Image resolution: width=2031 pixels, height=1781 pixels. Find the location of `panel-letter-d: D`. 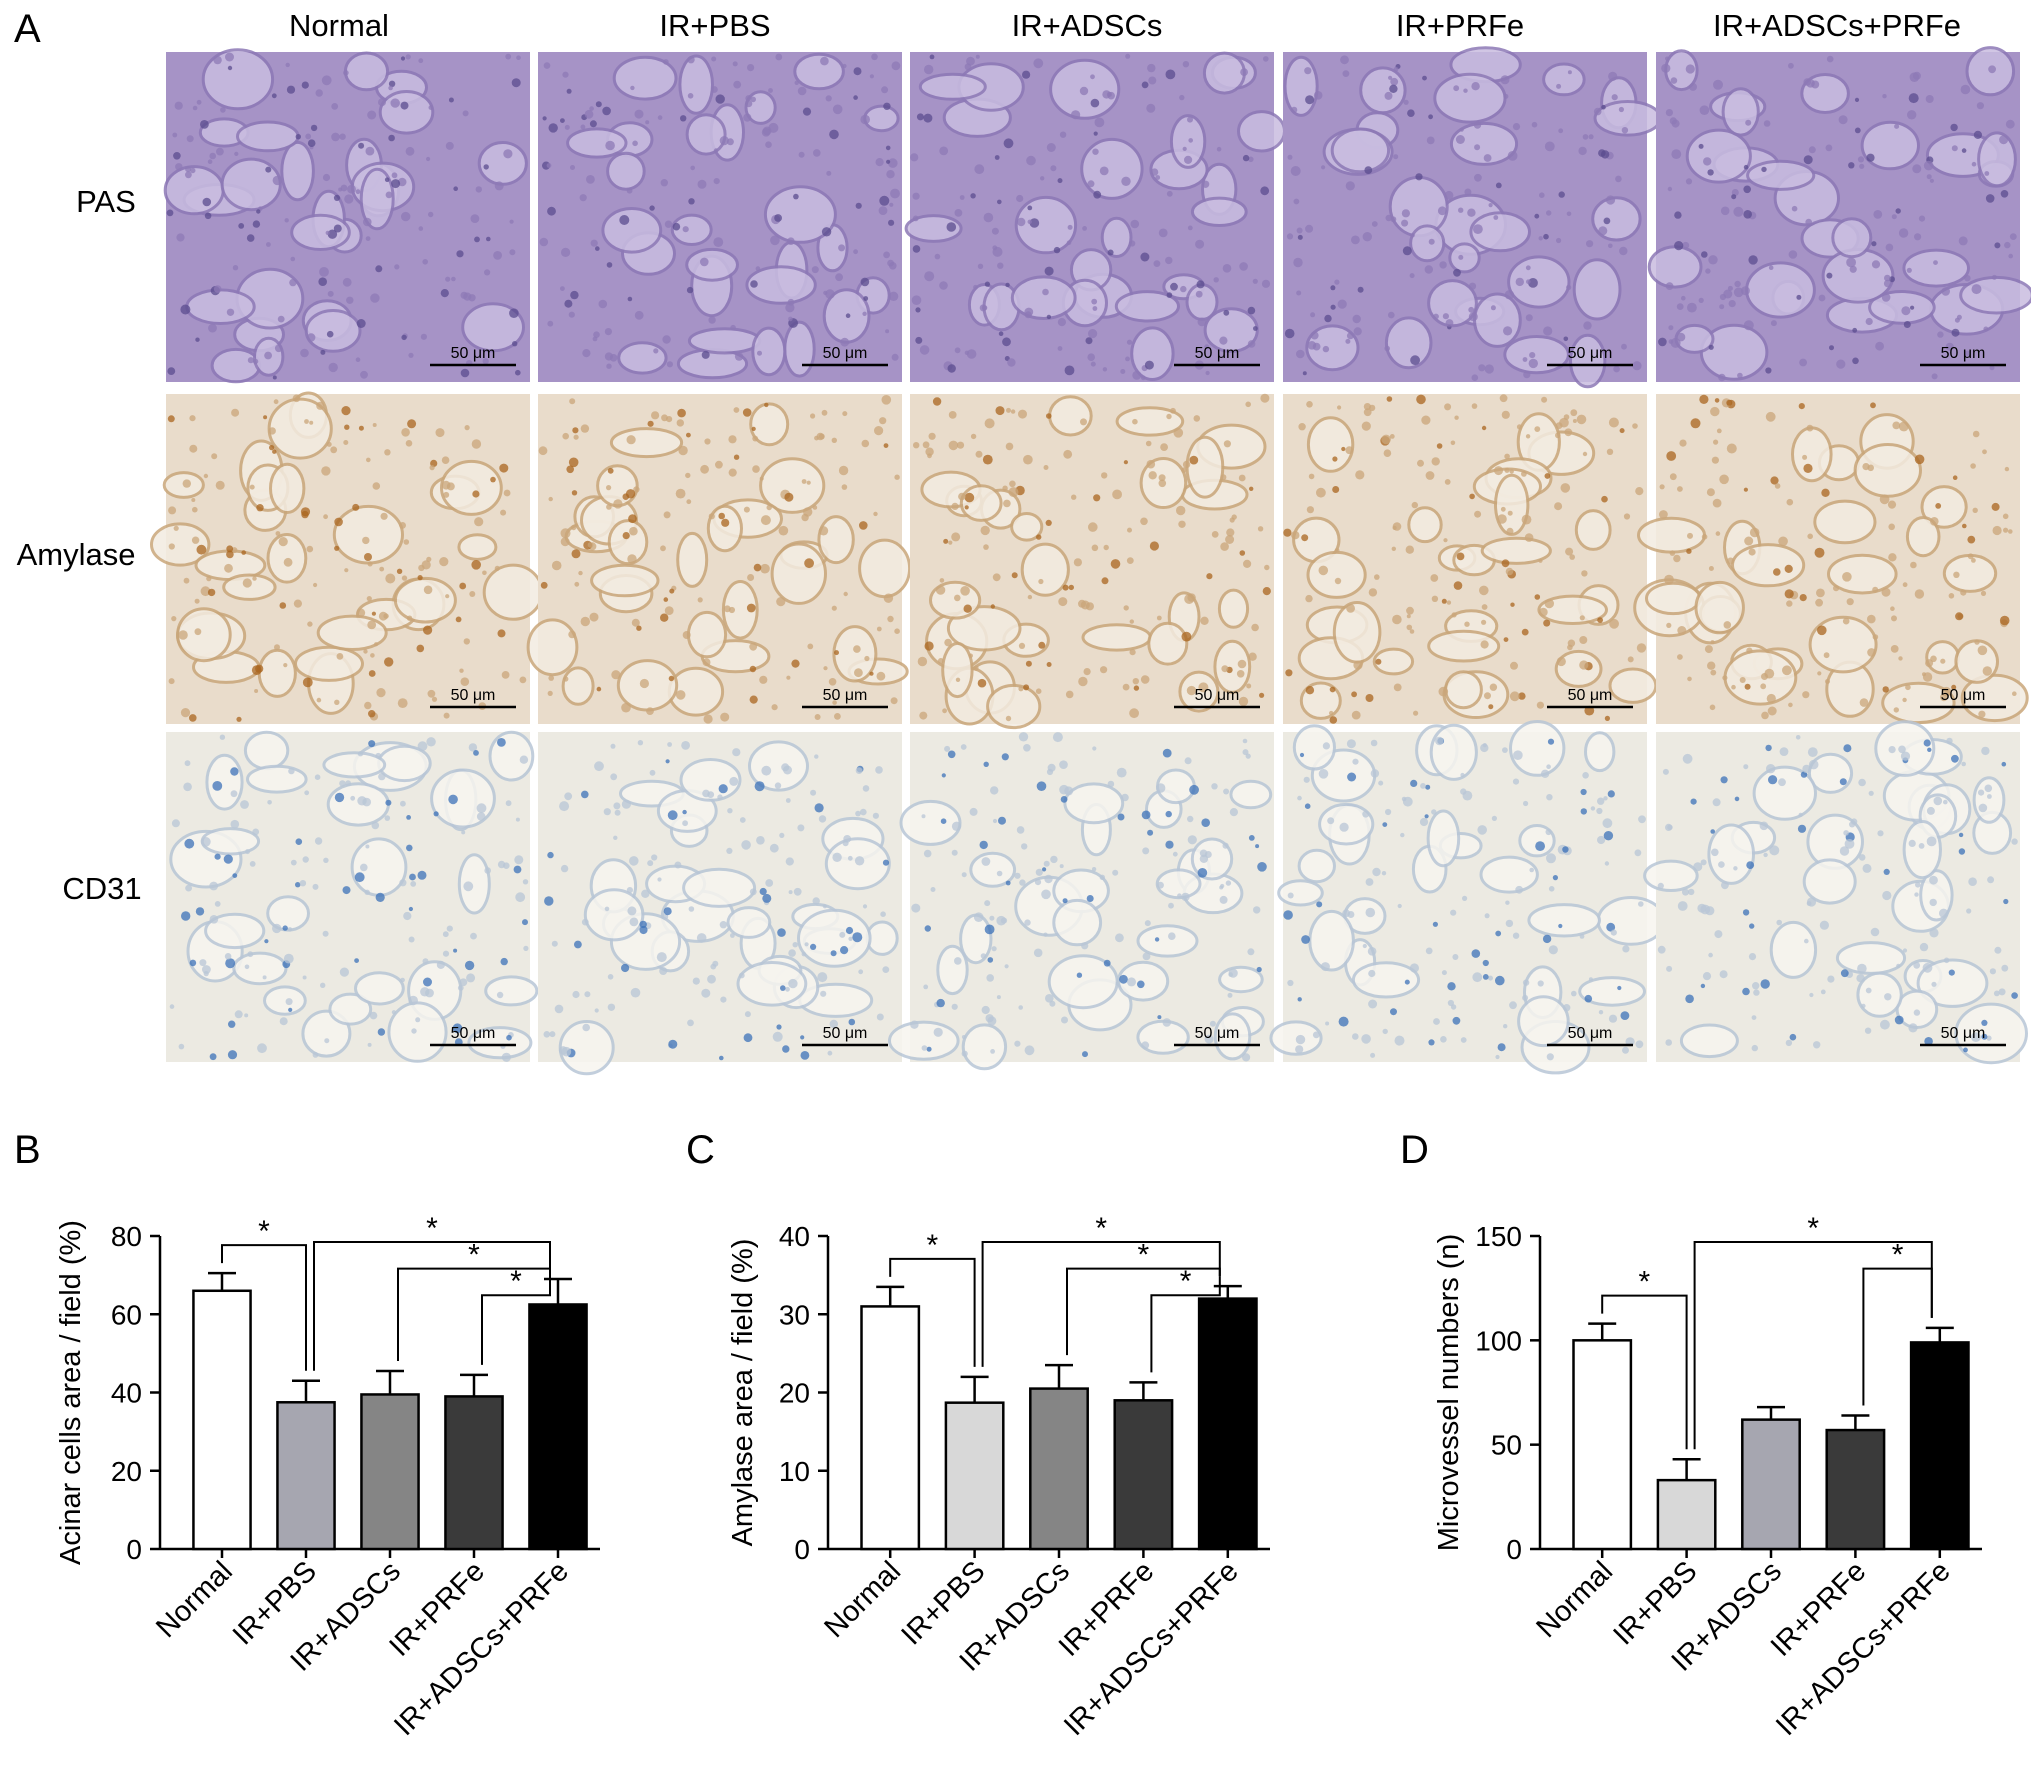

panel-letter-d: D is located at coordinates (1414, 1150).